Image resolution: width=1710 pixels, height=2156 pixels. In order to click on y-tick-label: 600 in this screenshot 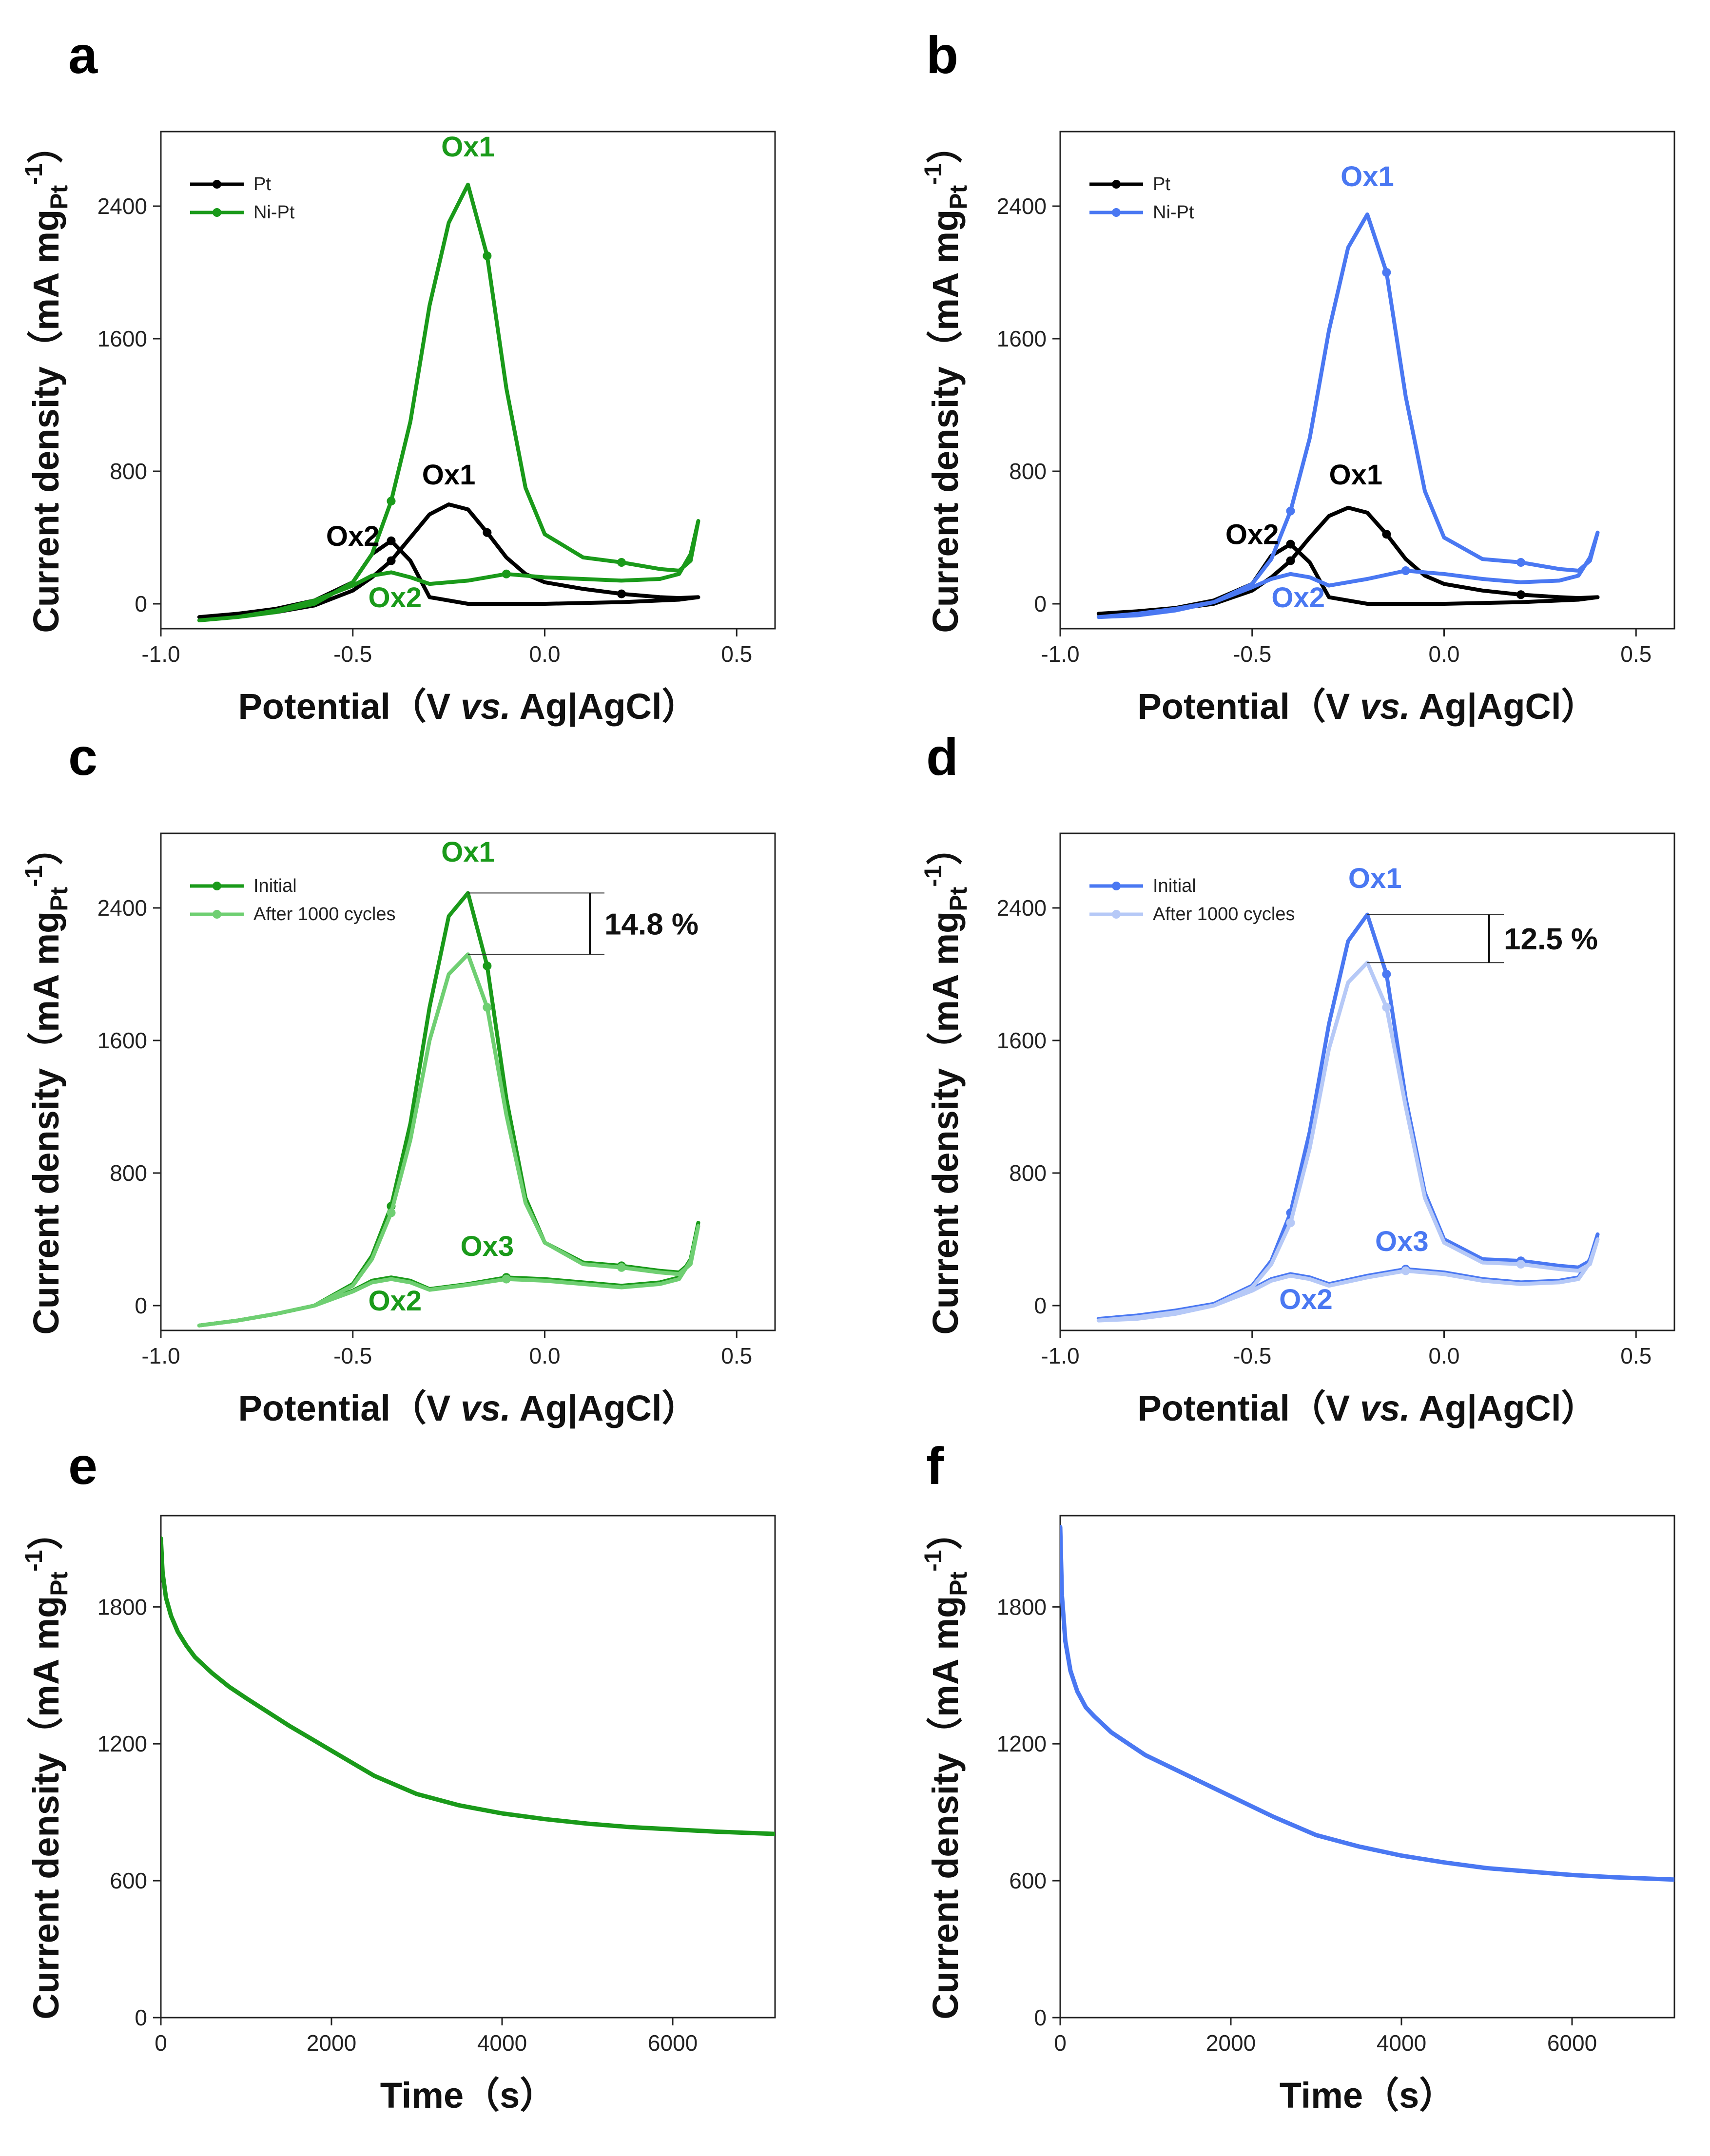, I will do `click(1028, 1880)`.